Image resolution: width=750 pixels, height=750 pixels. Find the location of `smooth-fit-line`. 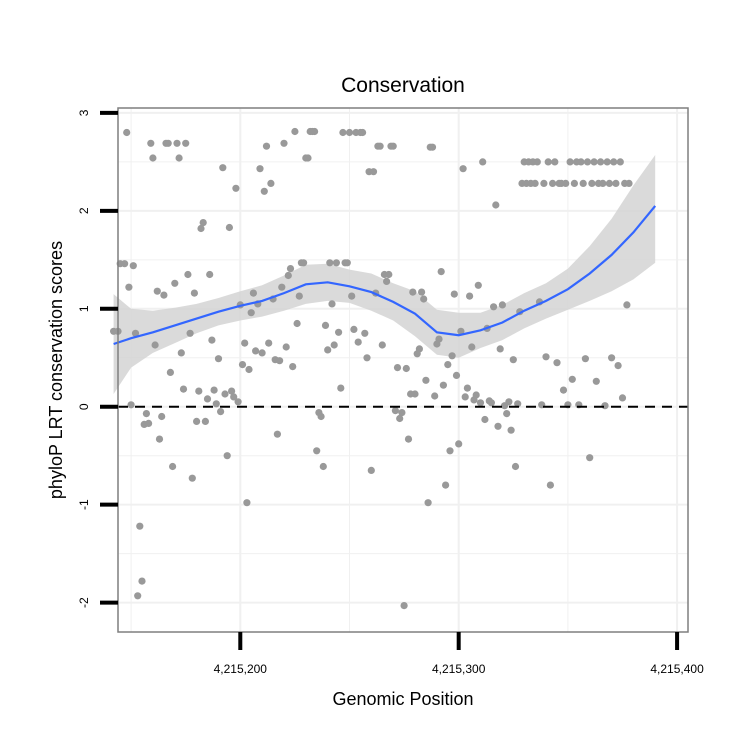

smooth-fit-line is located at coordinates (385, 275).